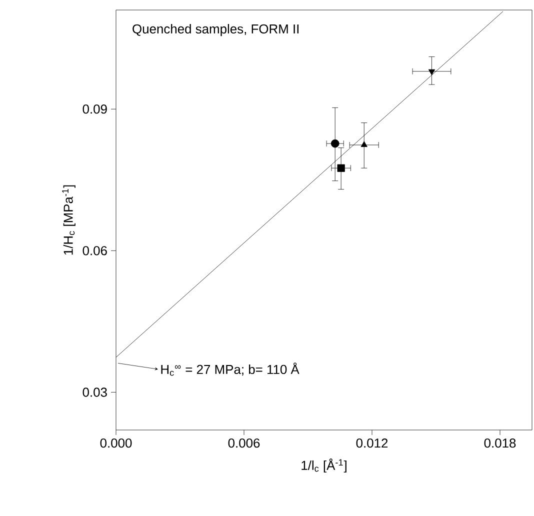  What do you see at coordinates (69, 220) in the screenshot?
I see `y-axis-title: 1/H$_{c}$ [MPa$^{-1}$]` at bounding box center [69, 220].